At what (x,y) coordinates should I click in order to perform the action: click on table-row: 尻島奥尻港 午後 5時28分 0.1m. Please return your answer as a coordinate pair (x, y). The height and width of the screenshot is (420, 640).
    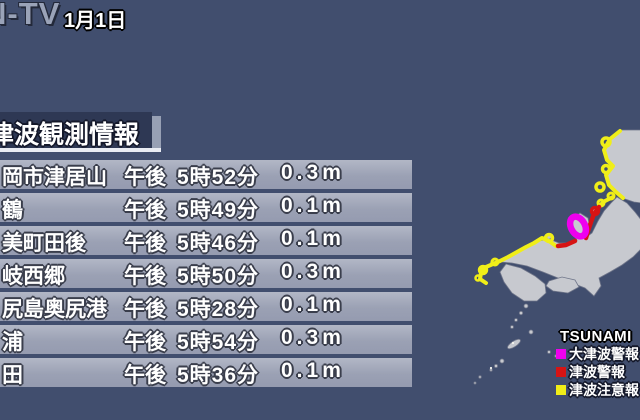
    Looking at the image, I should click on (206, 306).